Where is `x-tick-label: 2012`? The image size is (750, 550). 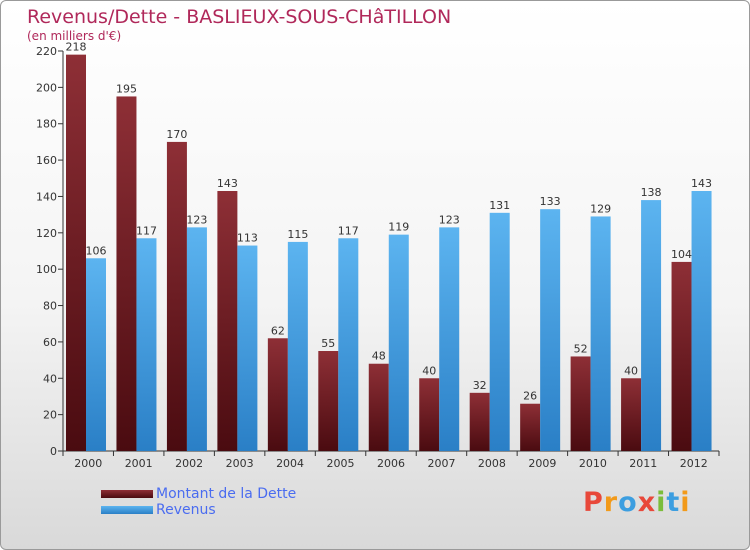 x-tick-label: 2012 is located at coordinates (694, 463).